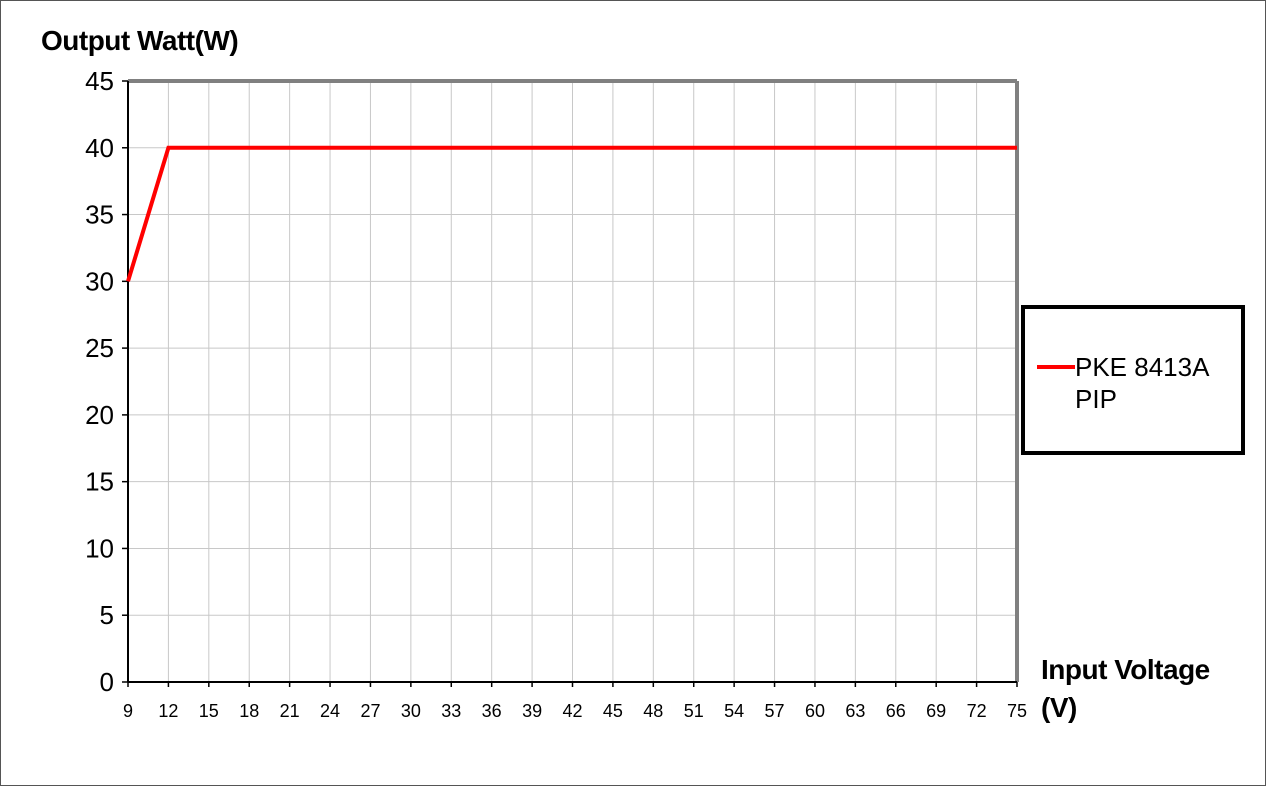 This screenshot has width=1266, height=792. I want to click on legend: PKE 8413A PIP, so click(1133, 380).